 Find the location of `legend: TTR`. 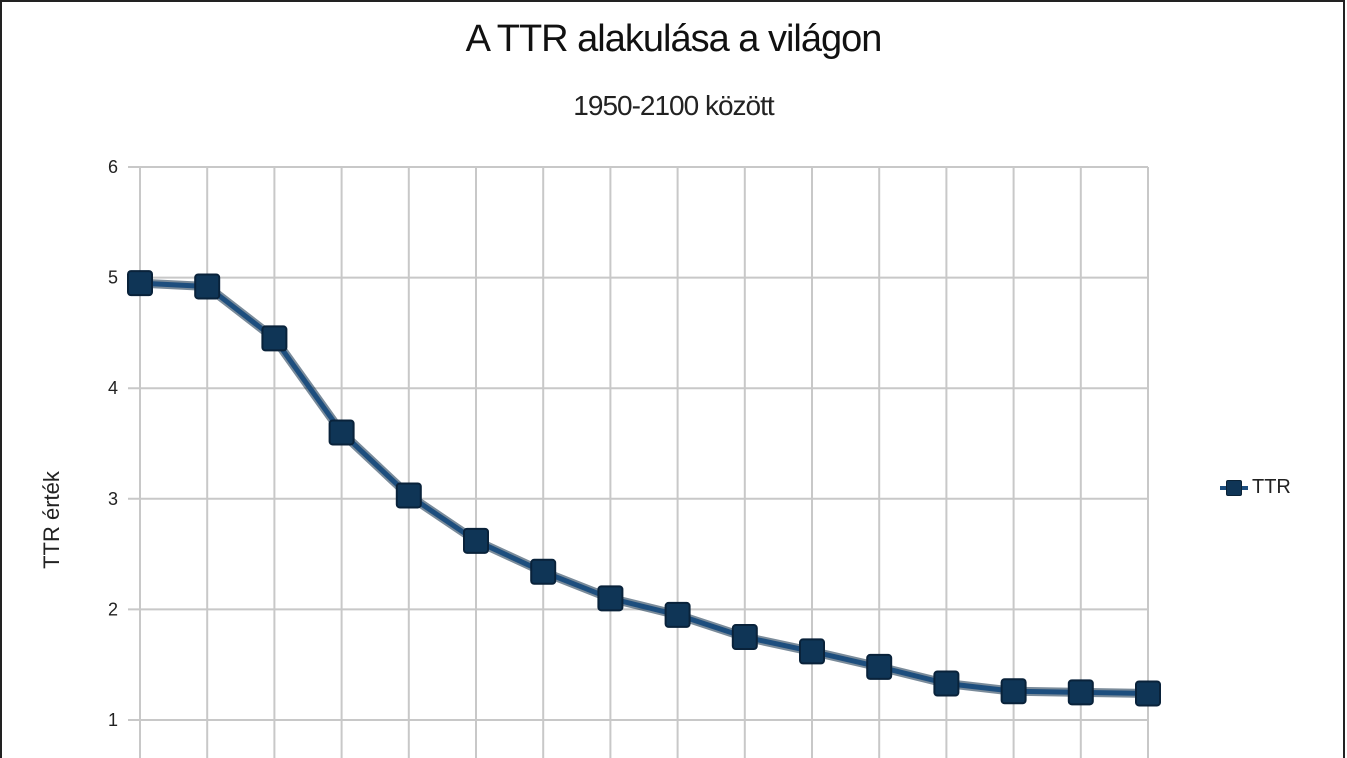

legend: TTR is located at coordinates (1255, 487).